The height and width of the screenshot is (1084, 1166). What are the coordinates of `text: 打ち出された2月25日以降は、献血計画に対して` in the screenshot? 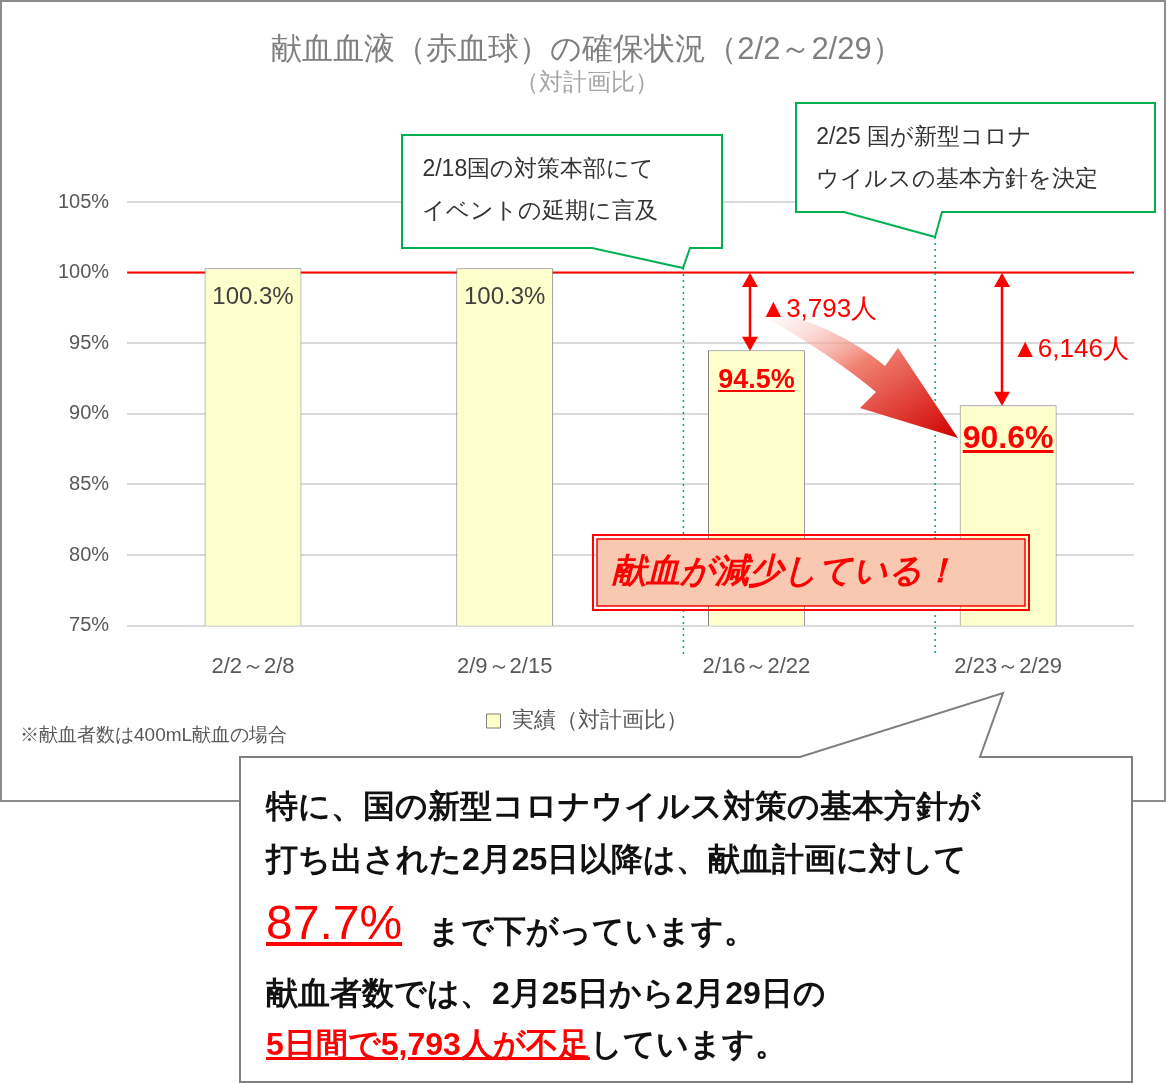 It's located at (617, 859).